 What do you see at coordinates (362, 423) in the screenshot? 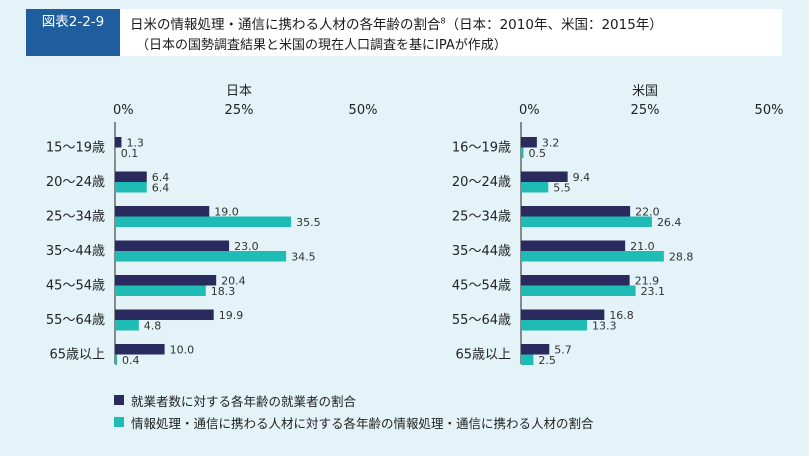
I see `legend-label-series2: 情報処理・通信に携わる人材に対する各年齢の情報処理・通信に携わる人材の割合` at bounding box center [362, 423].